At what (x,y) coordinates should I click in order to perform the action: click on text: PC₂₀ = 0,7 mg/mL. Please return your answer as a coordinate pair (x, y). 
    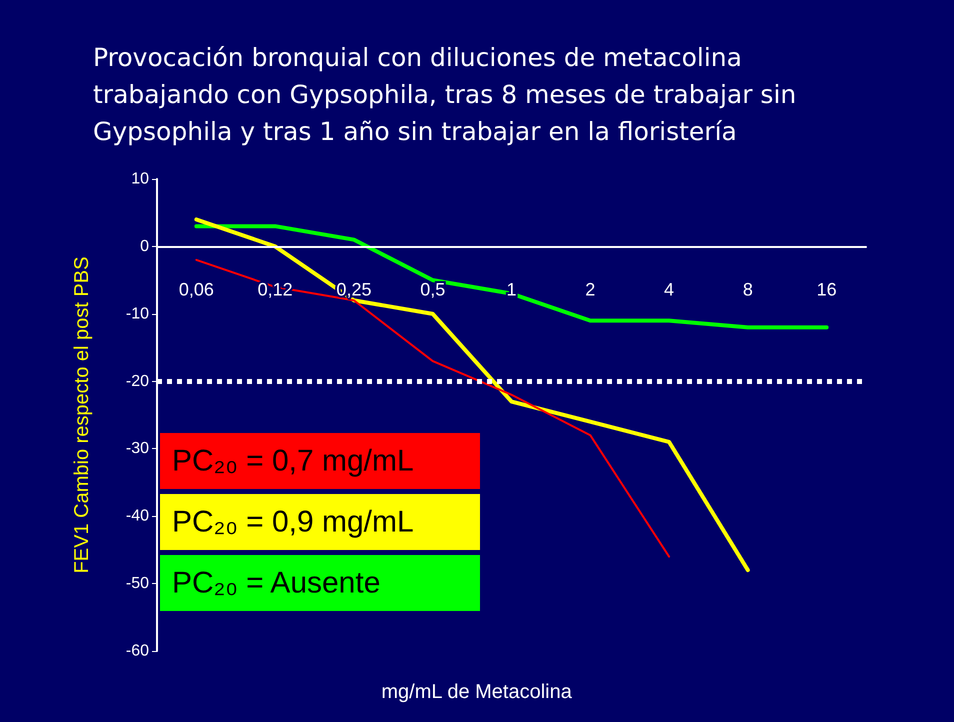
    Looking at the image, I should click on (293, 461).